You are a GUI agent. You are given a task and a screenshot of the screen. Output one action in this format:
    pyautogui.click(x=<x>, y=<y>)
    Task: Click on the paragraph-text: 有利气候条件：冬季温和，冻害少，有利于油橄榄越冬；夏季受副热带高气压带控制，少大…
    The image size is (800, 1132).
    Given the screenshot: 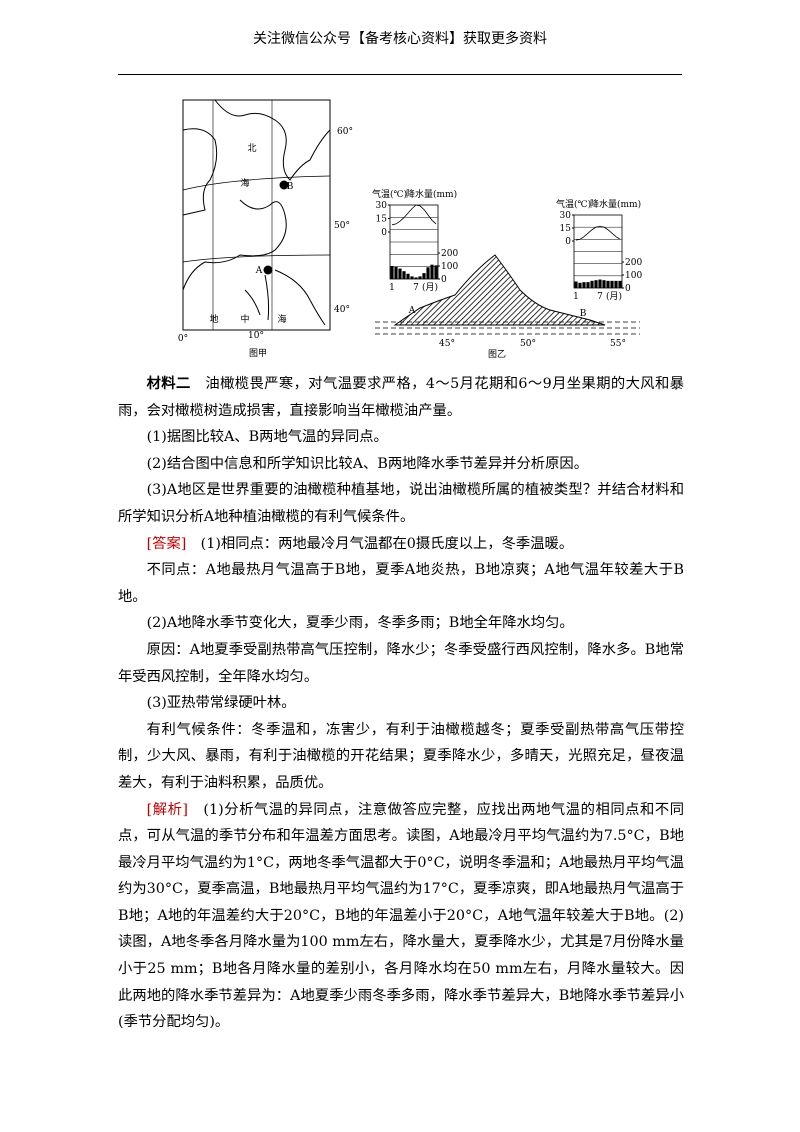 What is the action you would take?
    pyautogui.click(x=401, y=756)
    